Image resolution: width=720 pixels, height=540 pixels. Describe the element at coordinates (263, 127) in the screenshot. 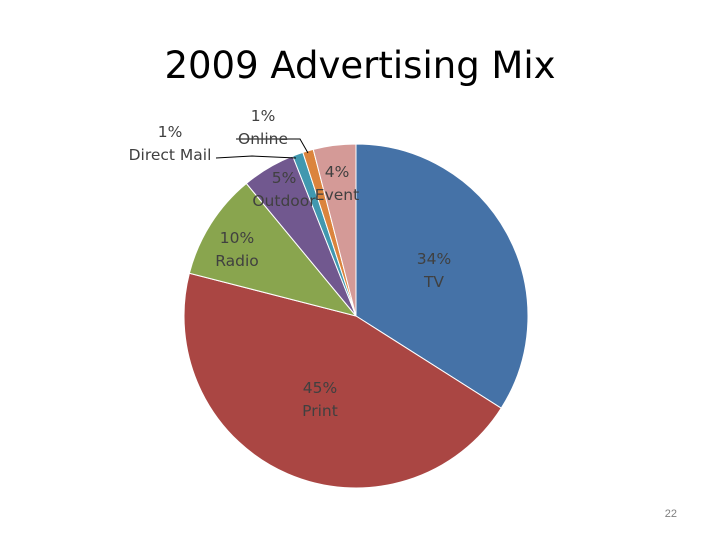

I see `slice-label-online: 1% Online` at that location.